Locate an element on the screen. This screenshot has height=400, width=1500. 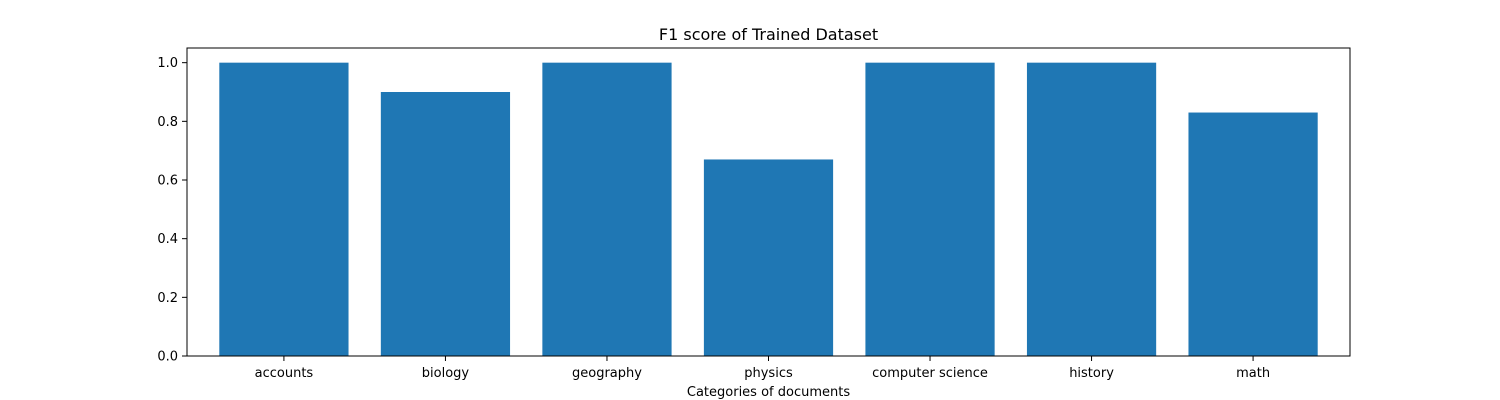
x-tick-label: physics is located at coordinates (768, 373).